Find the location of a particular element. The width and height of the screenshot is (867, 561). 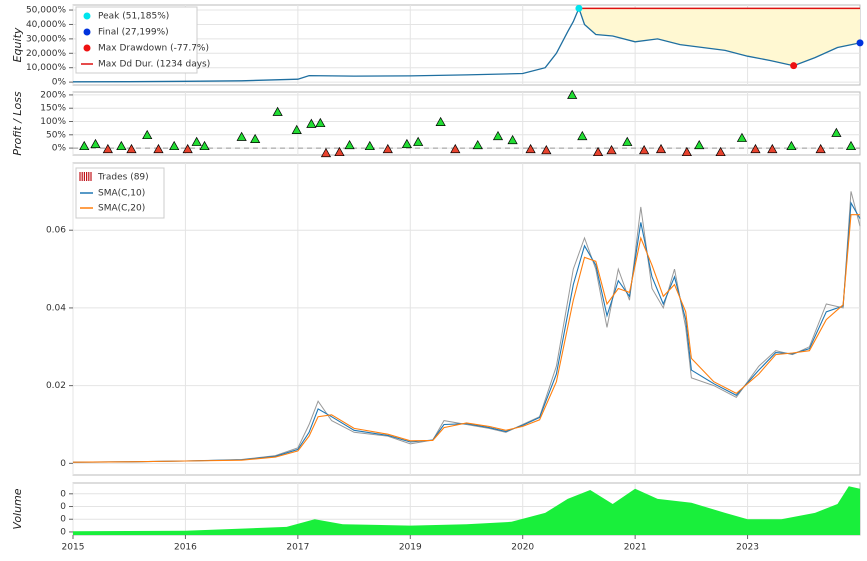

x-tick-label: 2015 is located at coordinates (73, 548).